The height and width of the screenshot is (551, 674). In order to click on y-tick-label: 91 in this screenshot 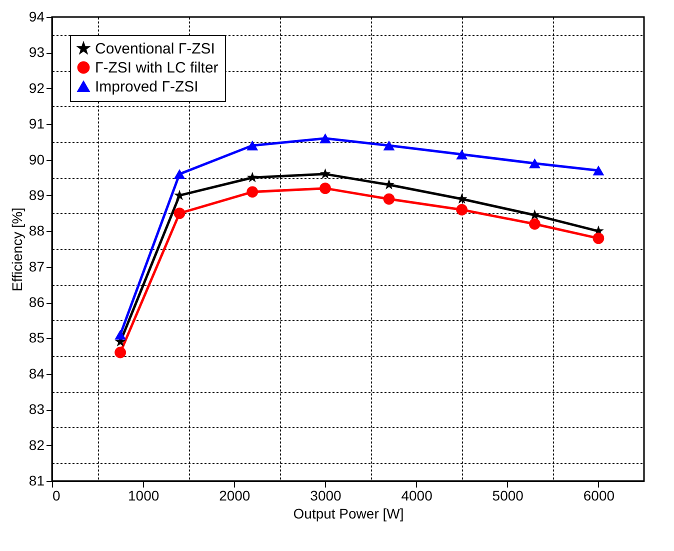, I will do `click(36, 124)`.